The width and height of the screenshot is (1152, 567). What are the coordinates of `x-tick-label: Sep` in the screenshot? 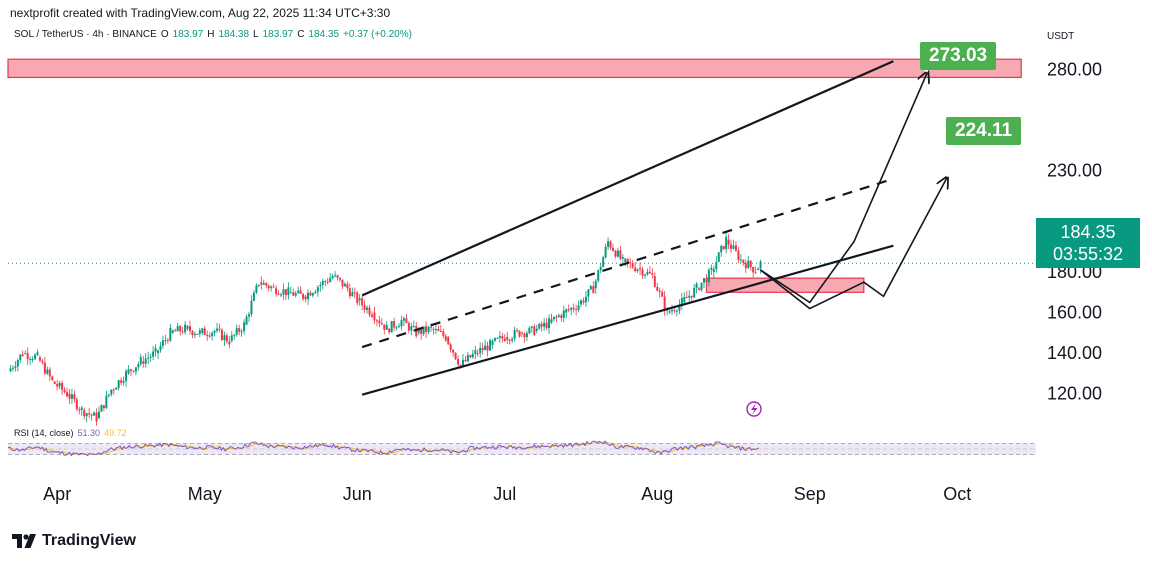 It's located at (810, 494).